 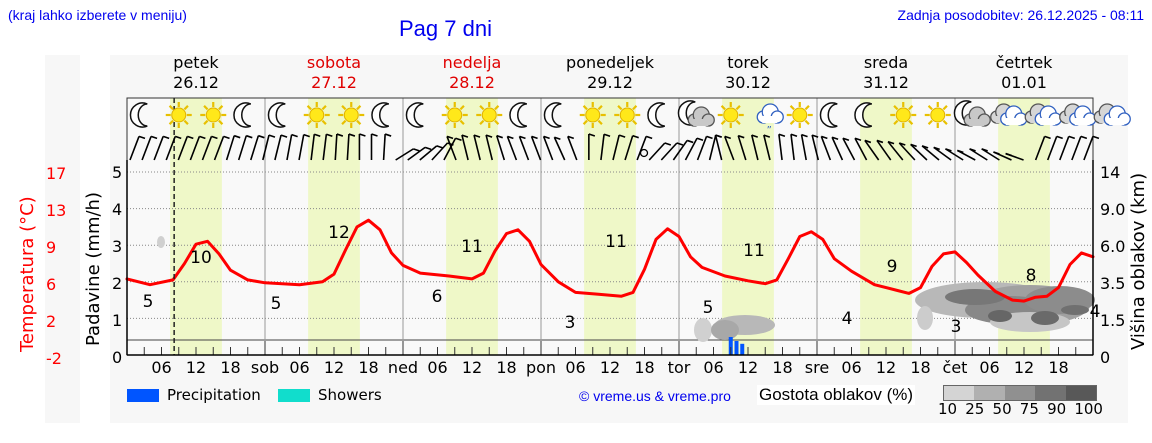 I want to click on temp-tick: 9, so click(x=51, y=247).